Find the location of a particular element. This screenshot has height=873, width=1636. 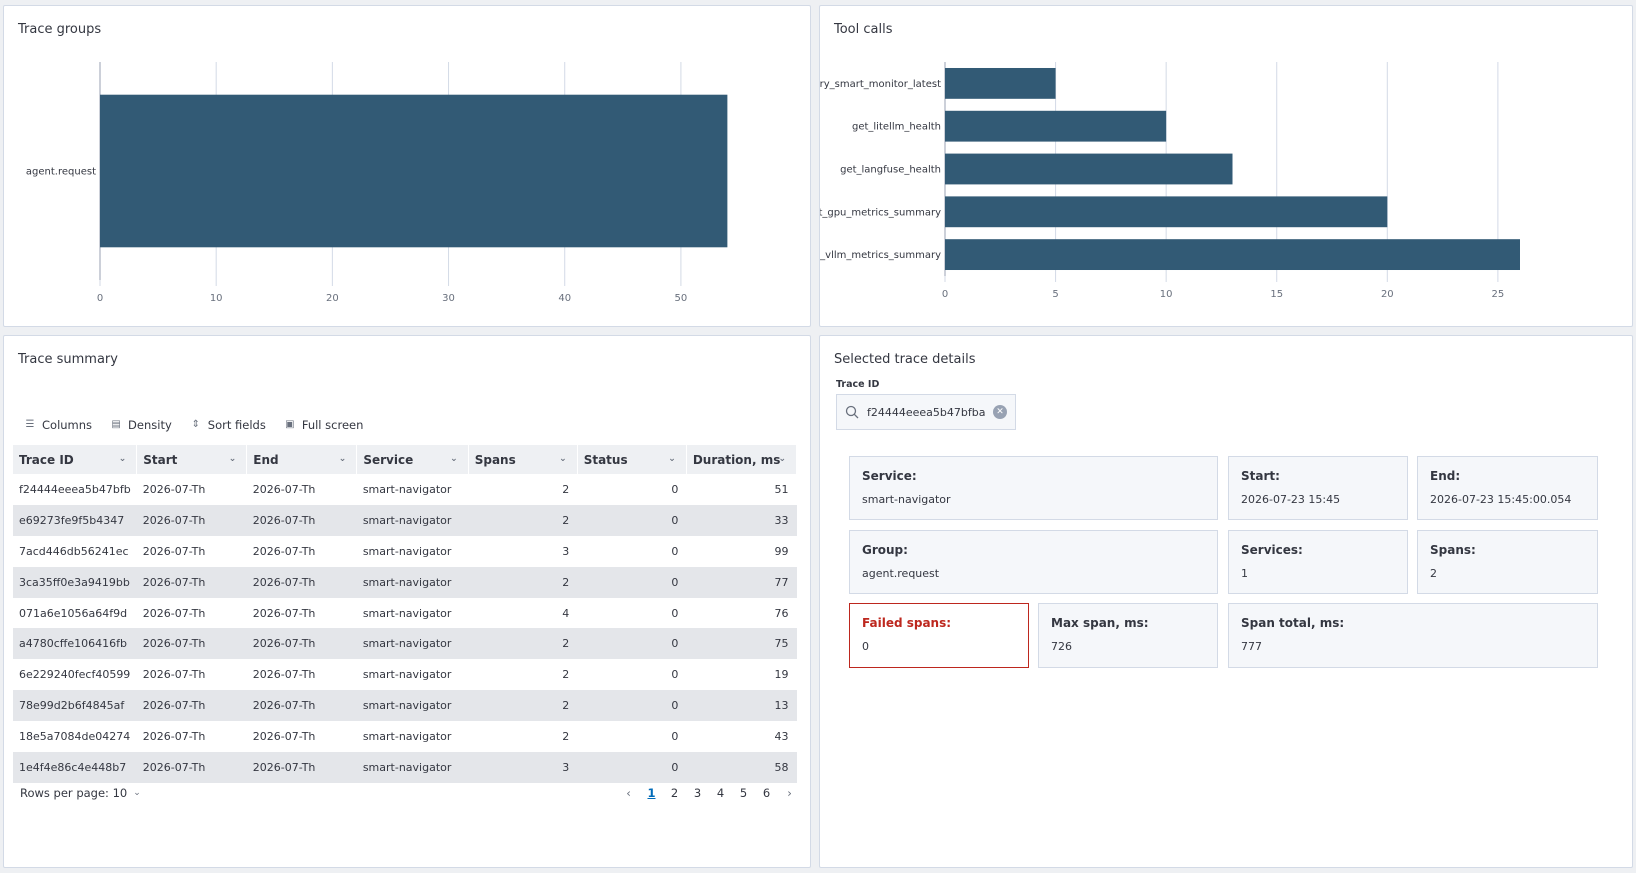

trace-id-cell: 78e99d2b6f4845af is located at coordinates (75, 706).